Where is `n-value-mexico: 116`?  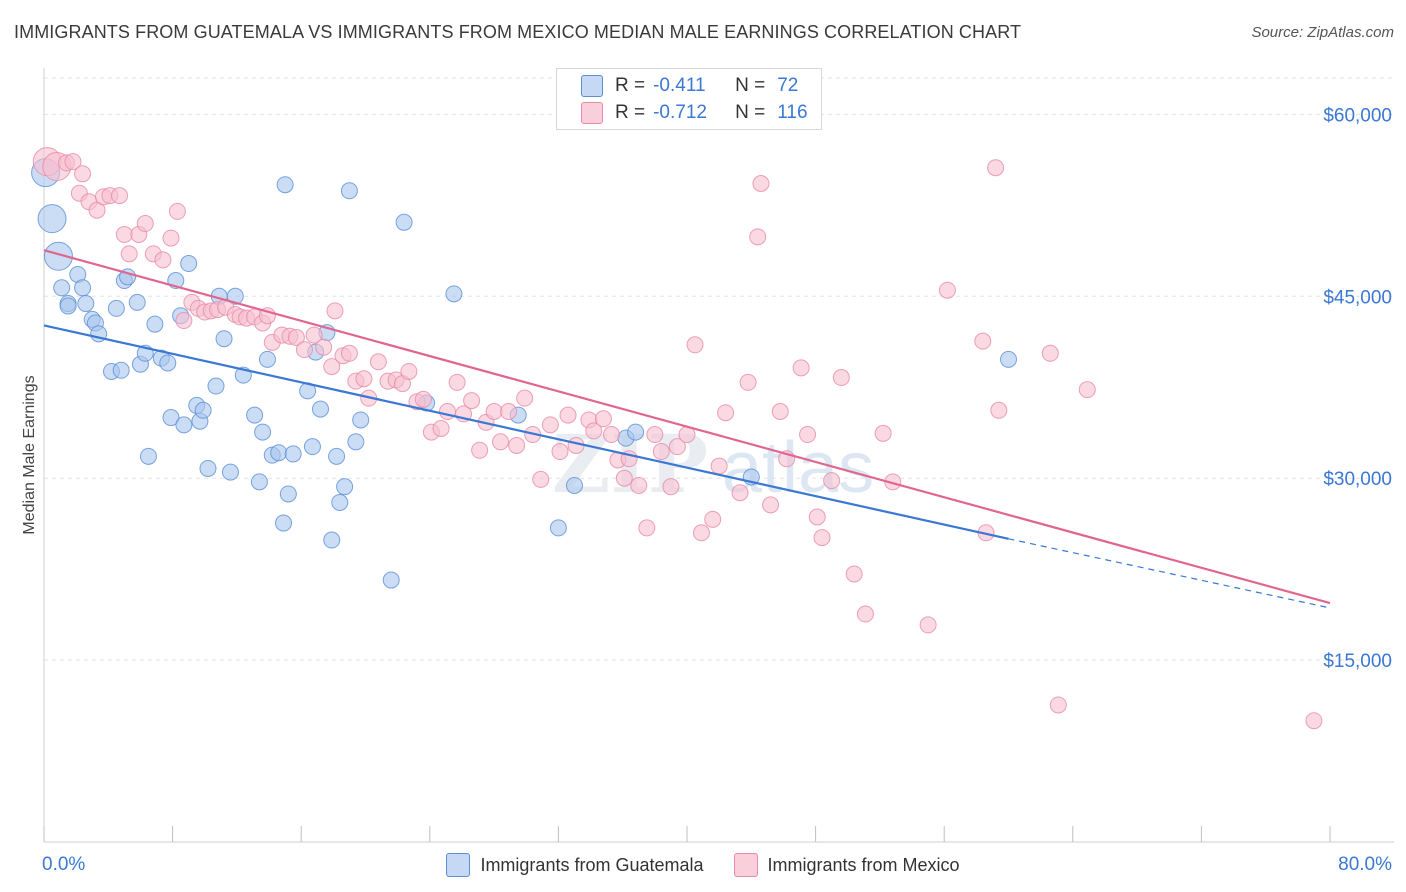 n-value-mexico: 116 is located at coordinates (792, 112).